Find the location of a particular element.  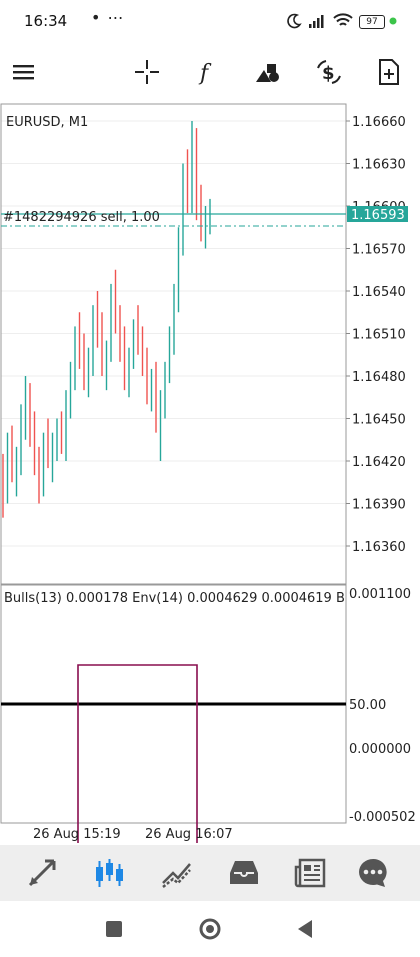

history-icon is located at coordinates (244, 873).